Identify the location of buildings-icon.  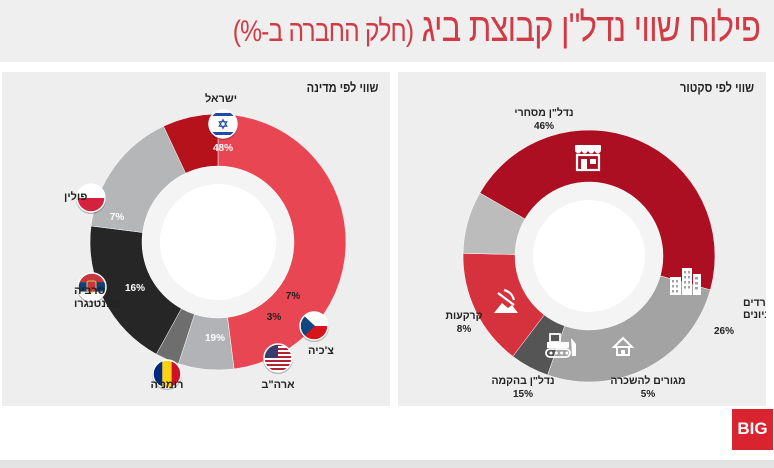
(685, 281).